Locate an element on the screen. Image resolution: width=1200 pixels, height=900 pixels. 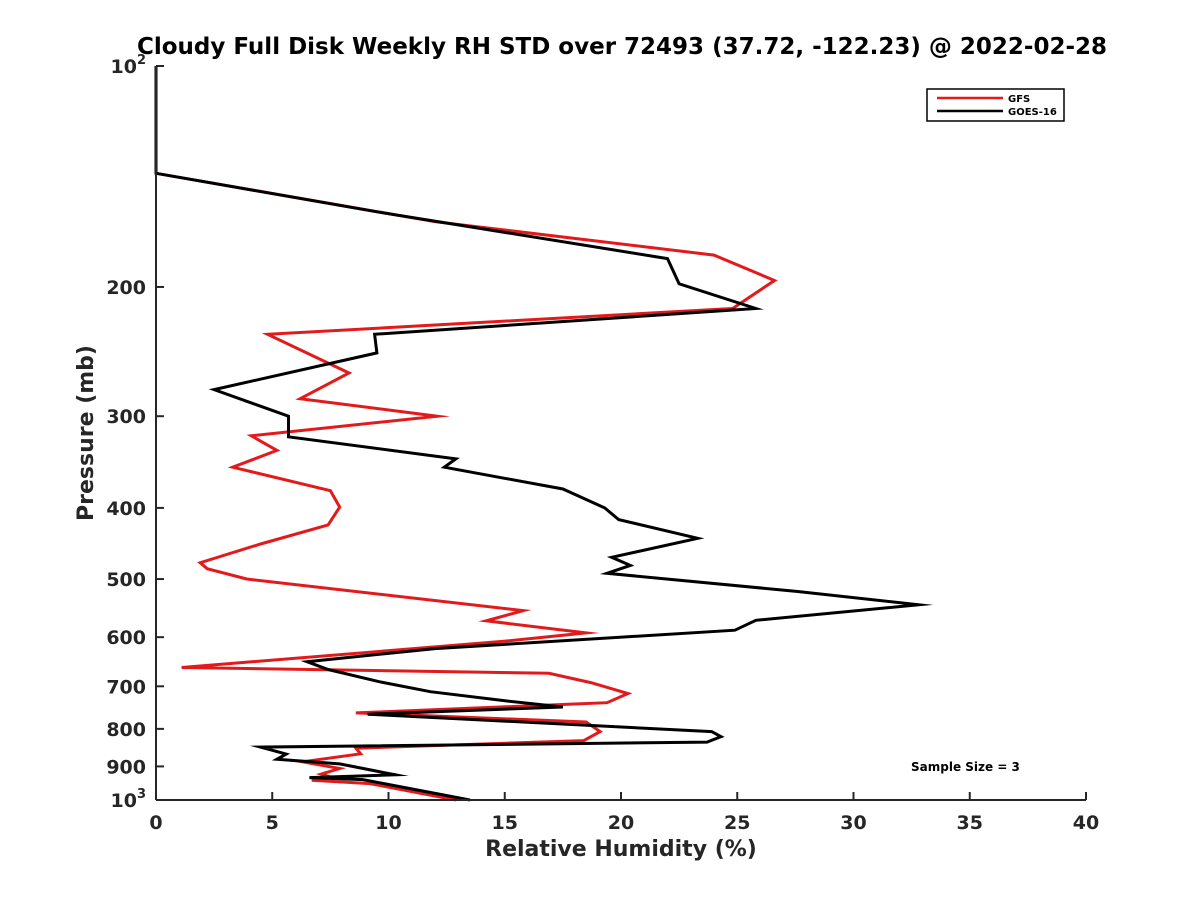
y-tick-label: 500 is located at coordinates (126, 580).